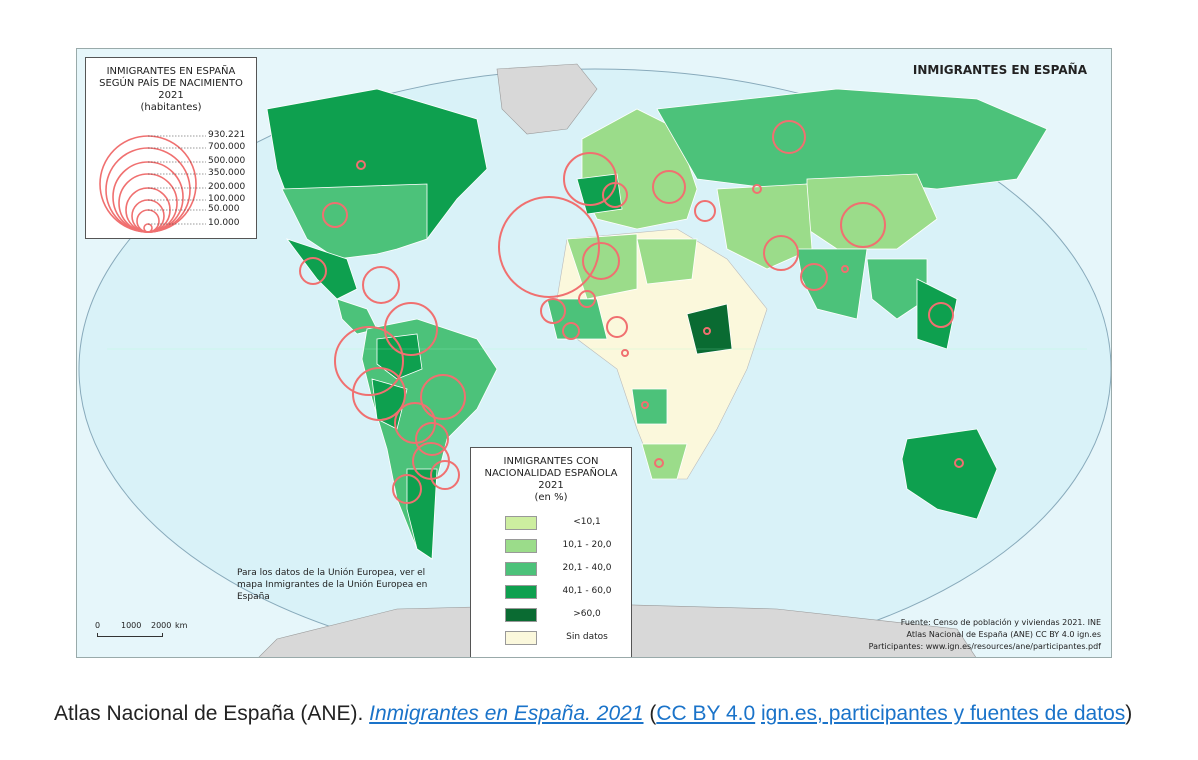 The height and width of the screenshot is (760, 1198). Describe the element at coordinates (227, 173) in the screenshot. I see `circle-legend-value: 350.000` at that location.